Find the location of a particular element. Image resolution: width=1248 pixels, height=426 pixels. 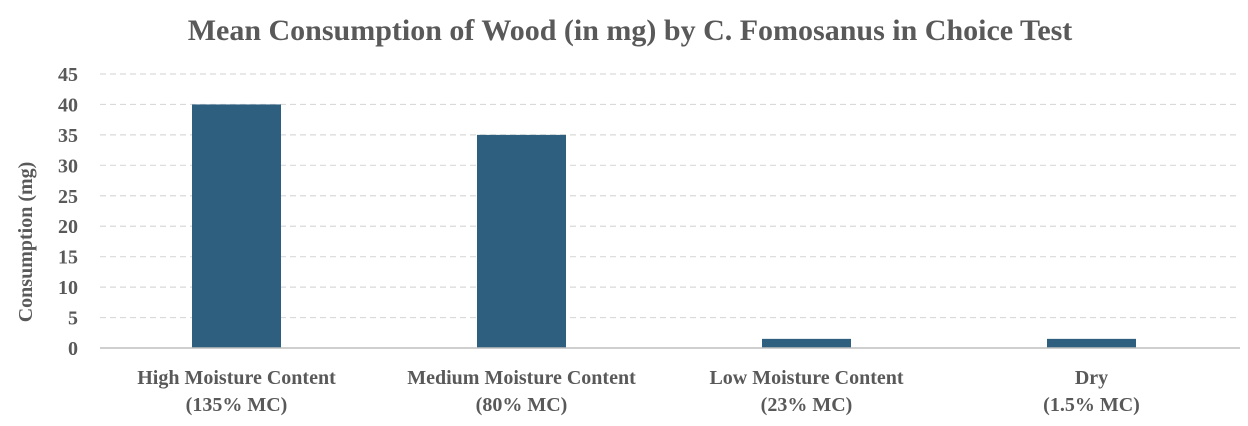

x-tick-label: Low Moisture Content is located at coordinates (806, 378).